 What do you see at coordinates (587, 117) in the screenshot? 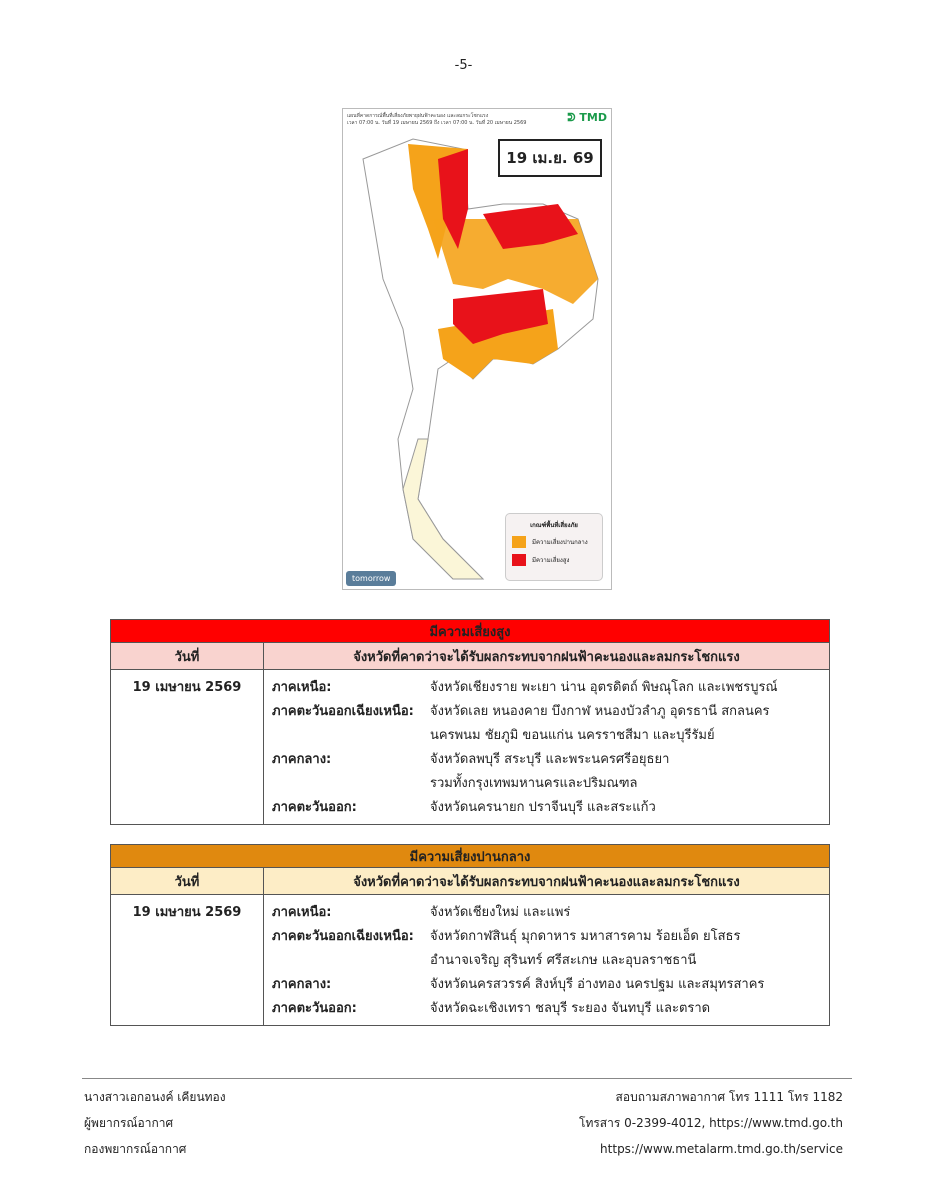
I see `tmd-logo: ᕲ TMD` at bounding box center [587, 117].